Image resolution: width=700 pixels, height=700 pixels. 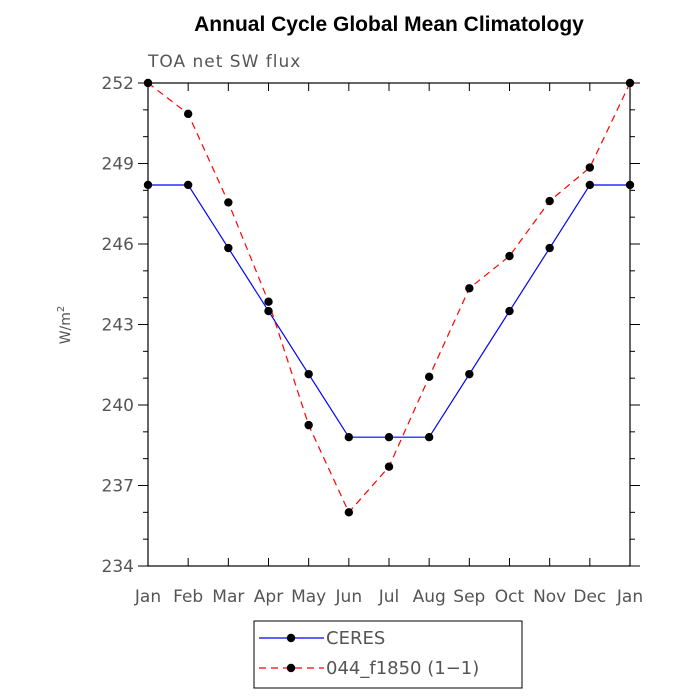 I want to click on y-axis-label-base: W/m, so click(x=66, y=328).